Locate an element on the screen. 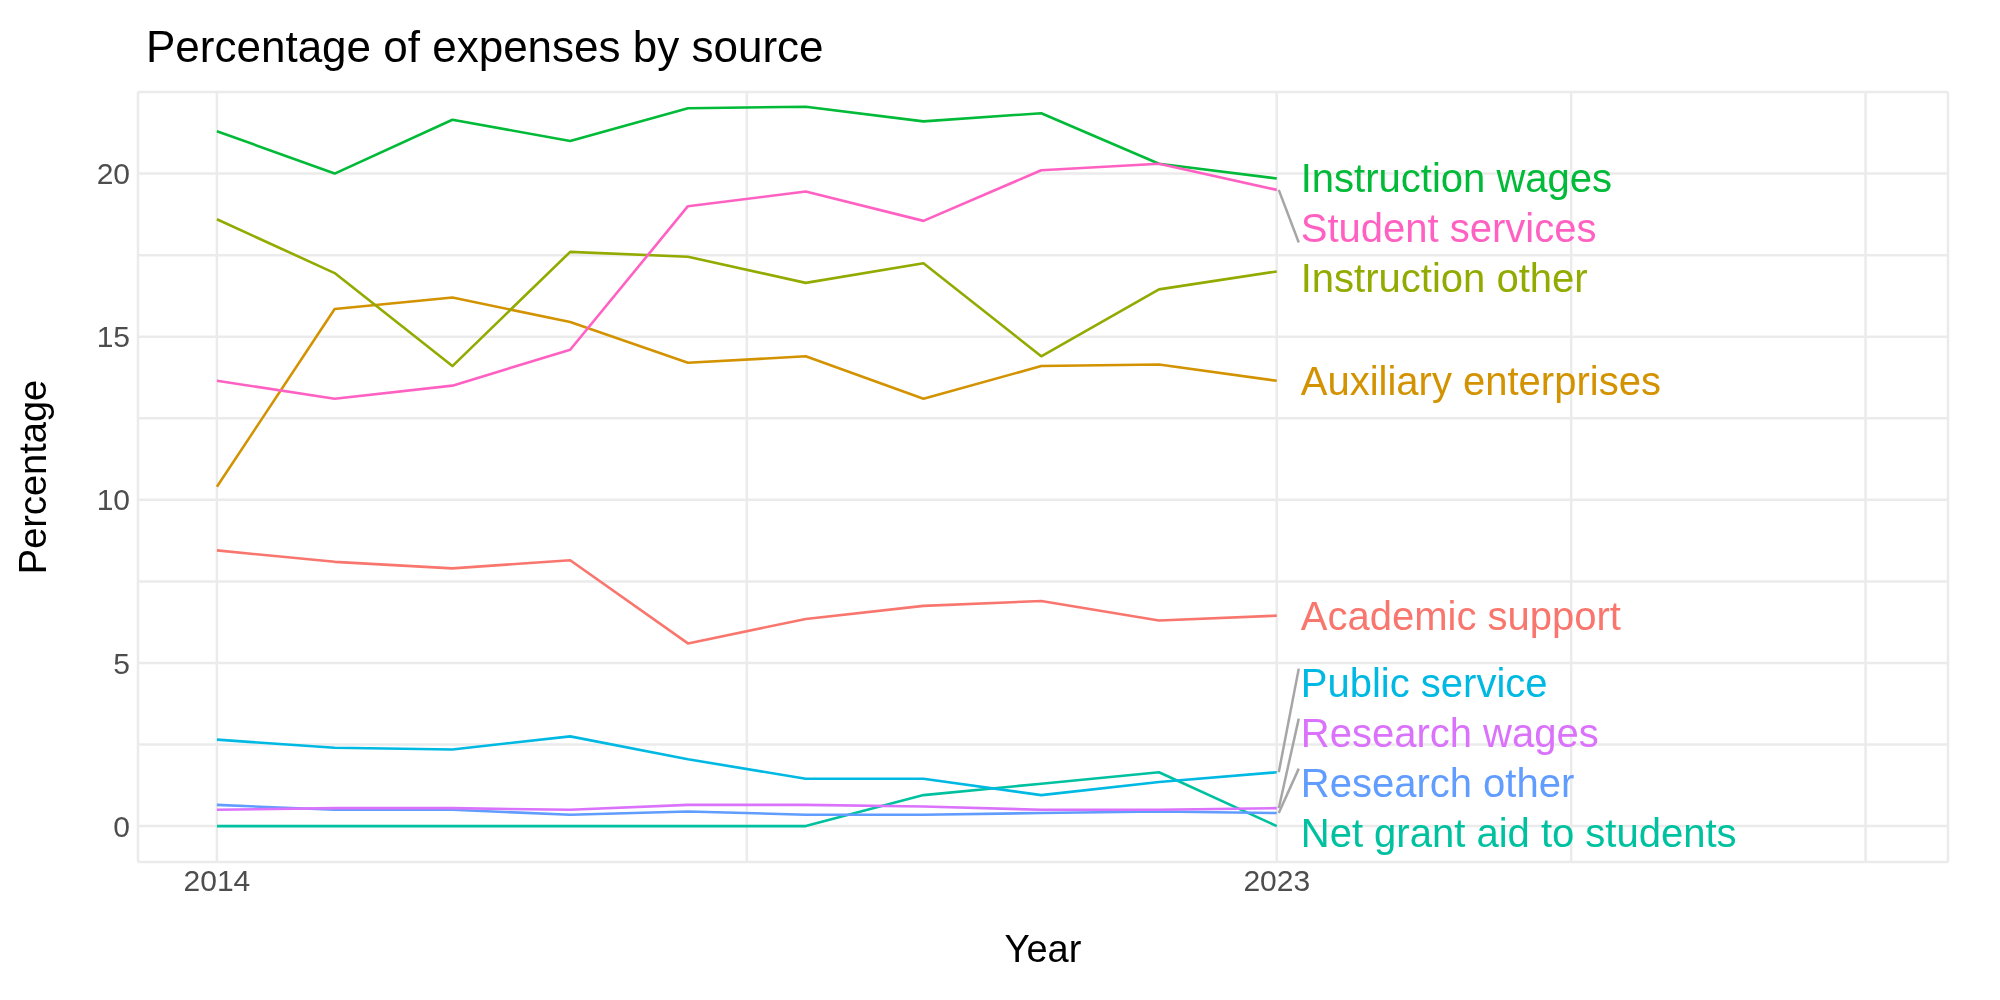 Image resolution: width=2000 pixels, height=1000 pixels. series-label: Research wages is located at coordinates (1449, 732).